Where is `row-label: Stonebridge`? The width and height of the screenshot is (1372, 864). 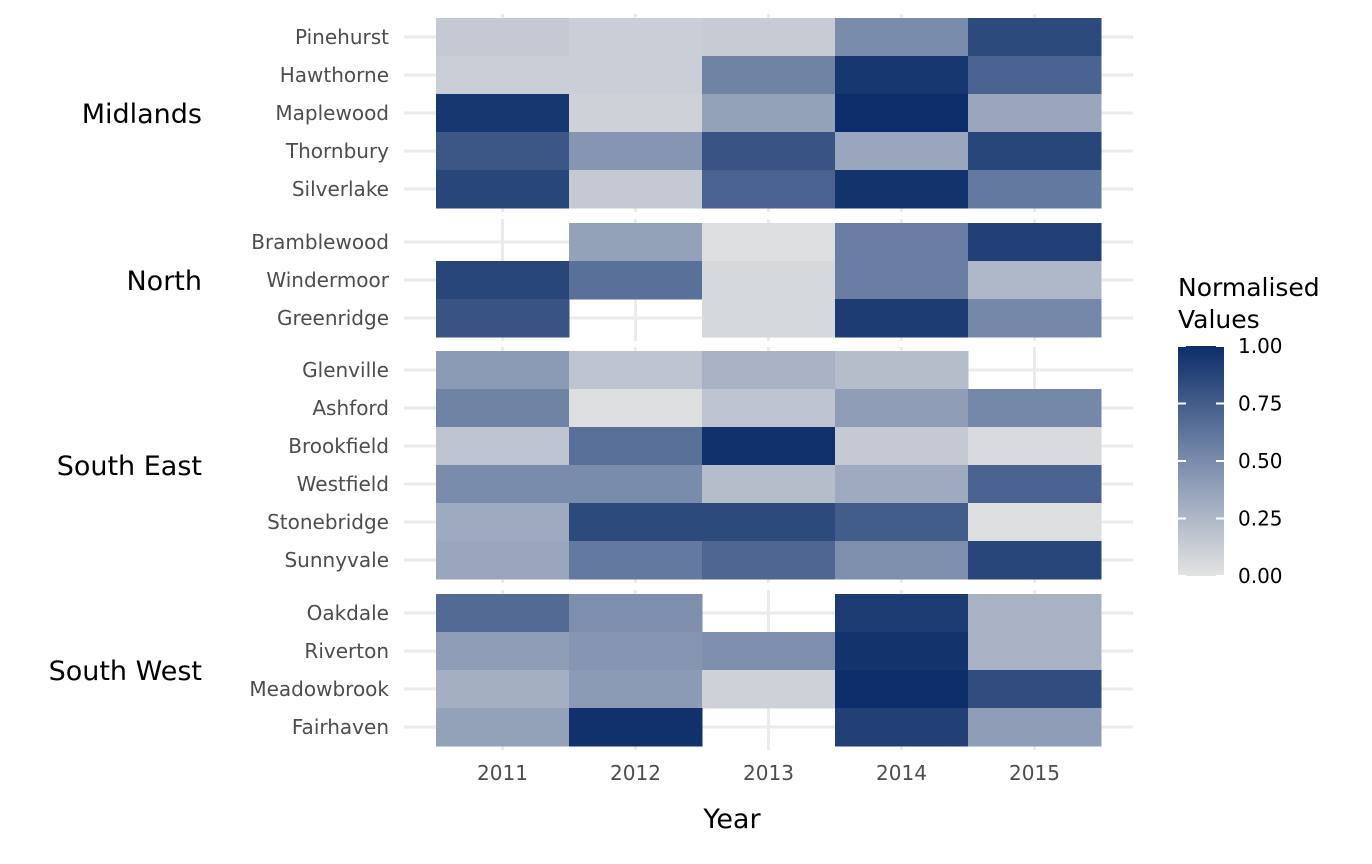 row-label: Stonebridge is located at coordinates (328, 522).